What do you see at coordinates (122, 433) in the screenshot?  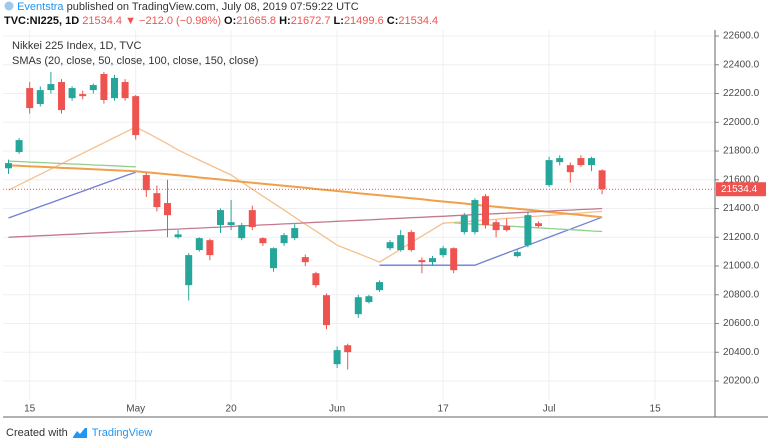 I see `footer-brand: TradingView` at bounding box center [122, 433].